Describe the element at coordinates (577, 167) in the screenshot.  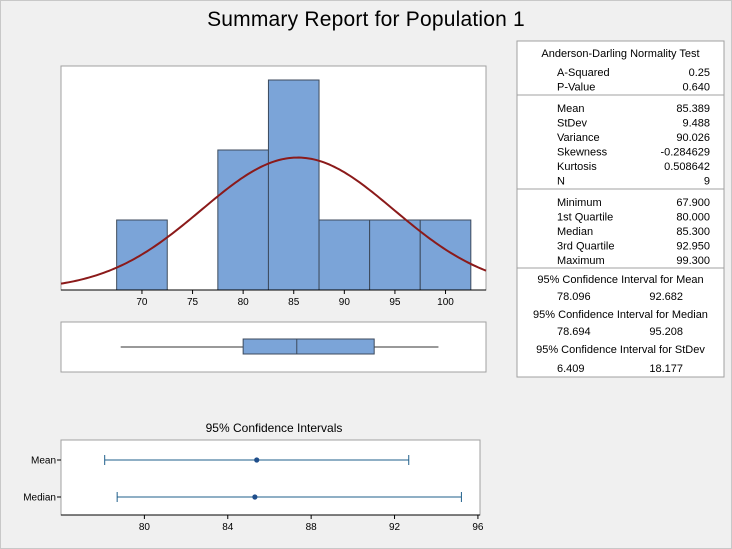
I see `moment-stat-label: Kurtosis` at that location.